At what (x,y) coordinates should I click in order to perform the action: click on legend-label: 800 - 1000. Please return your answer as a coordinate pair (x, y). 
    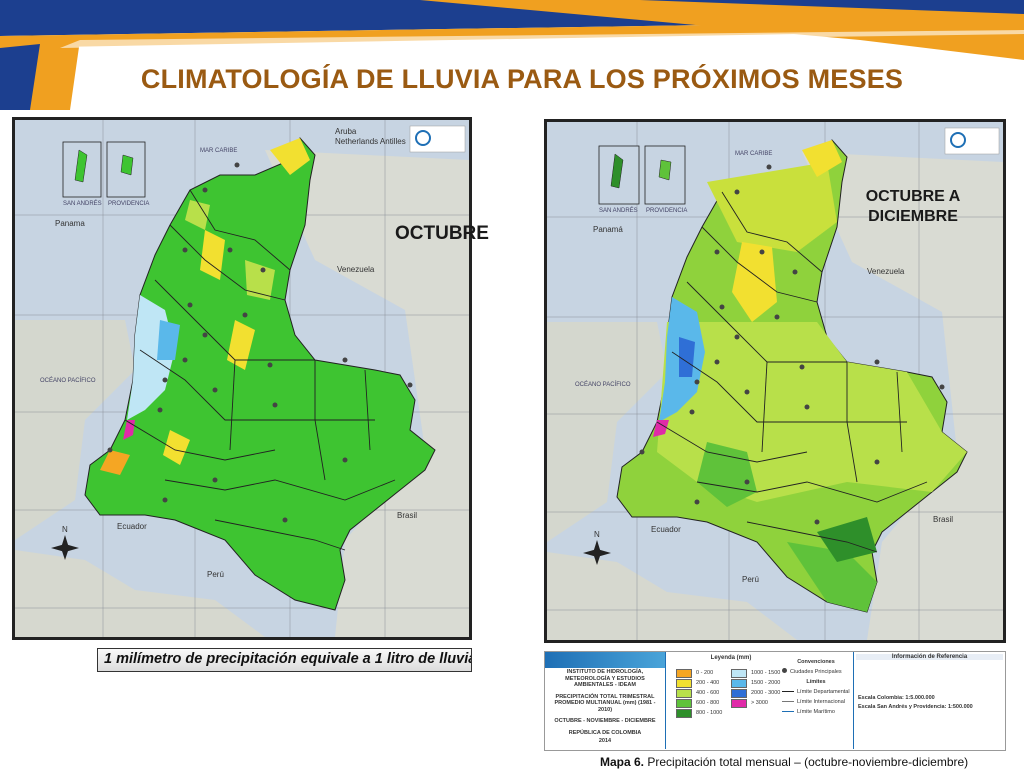
    Looking at the image, I should click on (709, 713).